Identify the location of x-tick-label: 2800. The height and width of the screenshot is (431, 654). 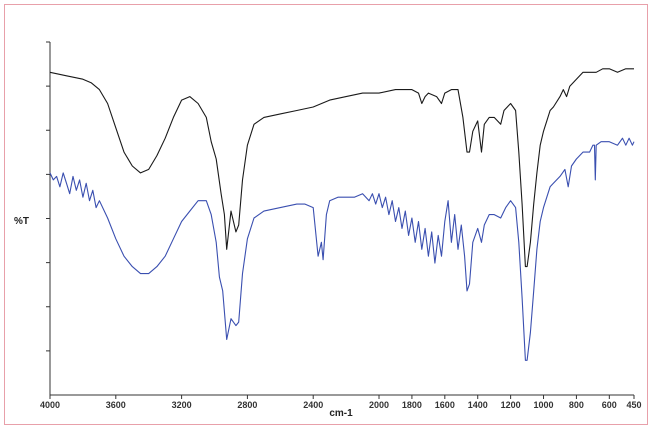
(247, 405).